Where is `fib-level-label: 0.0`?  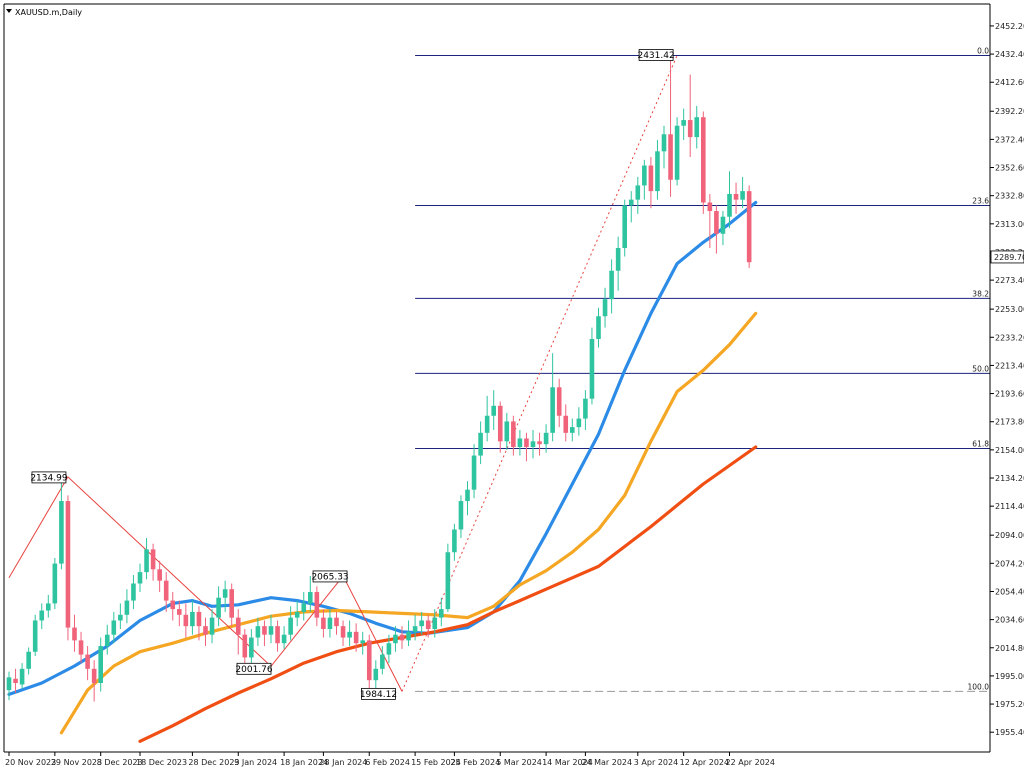
fib-level-label: 0.0 is located at coordinates (983, 50).